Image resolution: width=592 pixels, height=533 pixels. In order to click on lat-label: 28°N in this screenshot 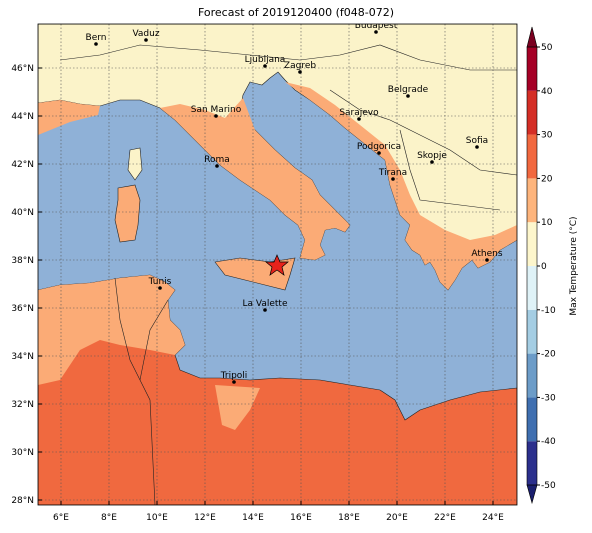, I will do `click(22, 501)`.